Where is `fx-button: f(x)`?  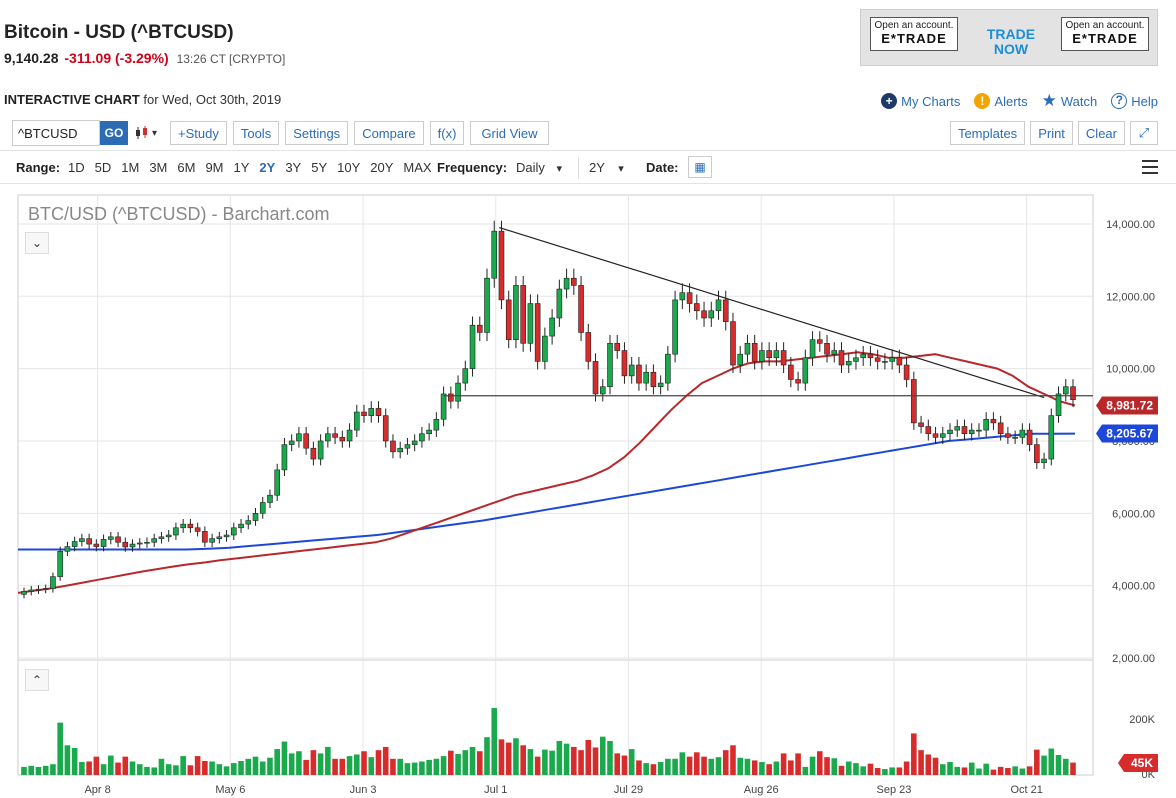
fx-button: f(x) is located at coordinates (447, 133).